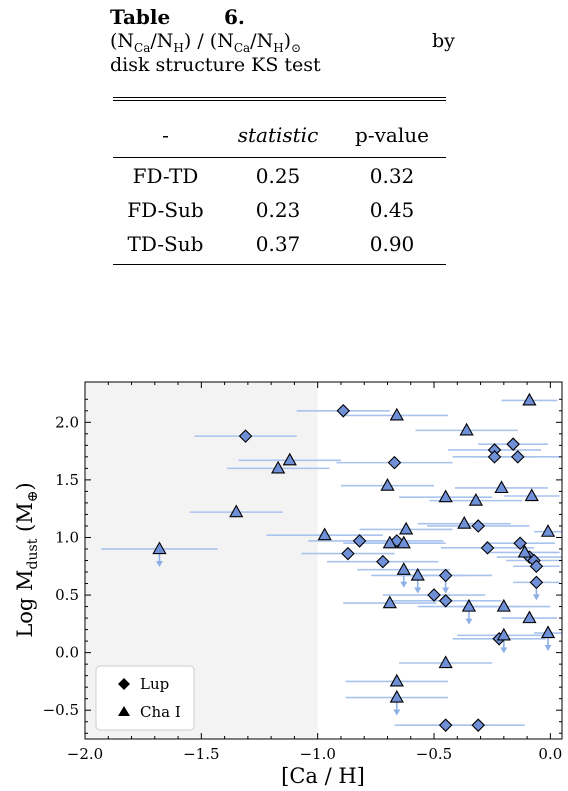  I want to click on y-axis-label-unit-subscript: ⊕, so click(33, 497).